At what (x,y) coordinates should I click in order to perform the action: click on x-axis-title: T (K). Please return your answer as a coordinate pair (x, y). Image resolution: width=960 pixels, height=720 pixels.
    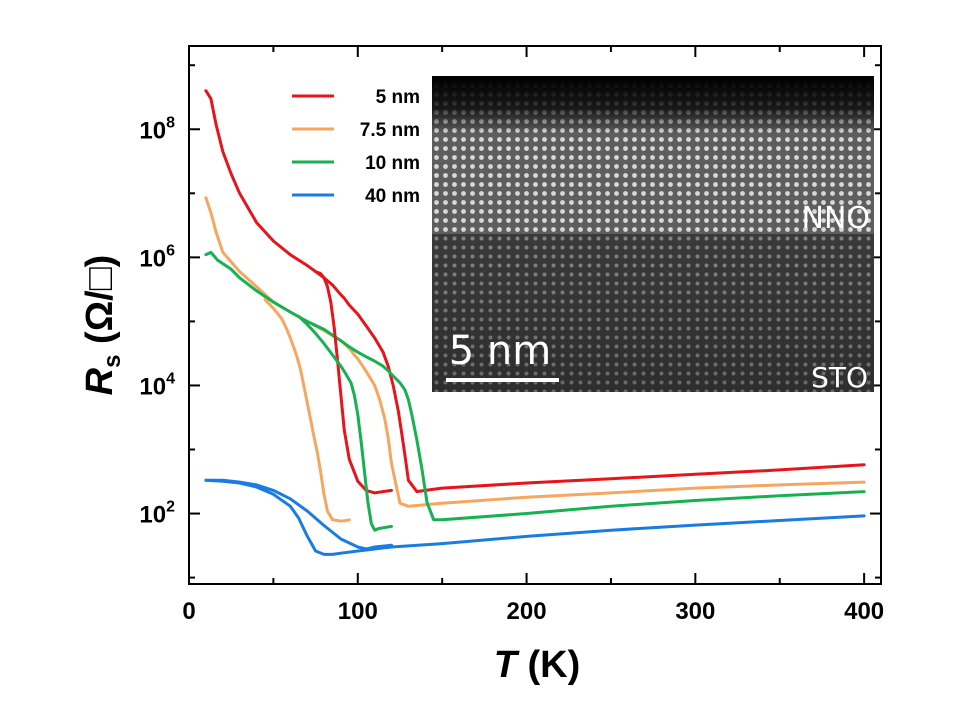
    Looking at the image, I should click on (537, 665).